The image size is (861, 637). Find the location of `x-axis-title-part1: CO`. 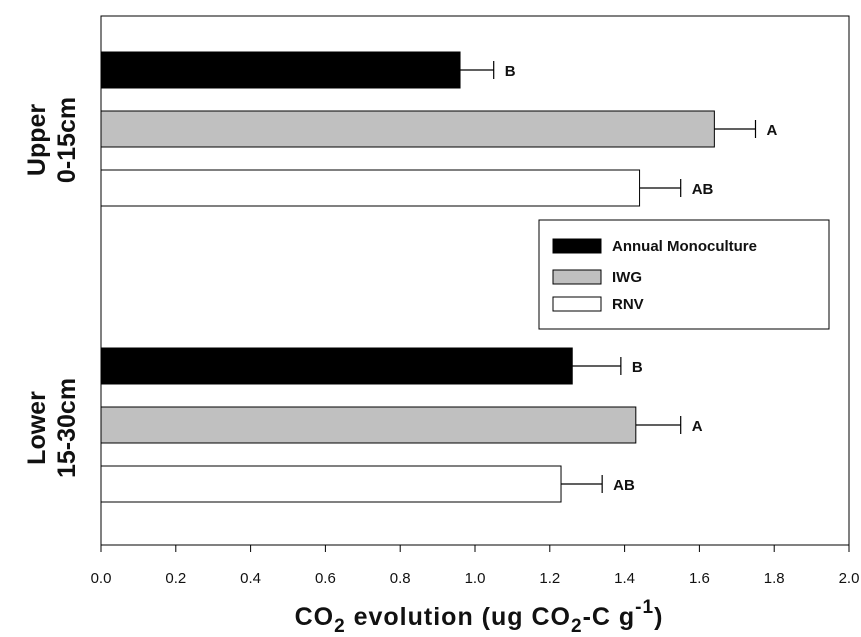

x-axis-title-part1: CO is located at coordinates (315, 617).